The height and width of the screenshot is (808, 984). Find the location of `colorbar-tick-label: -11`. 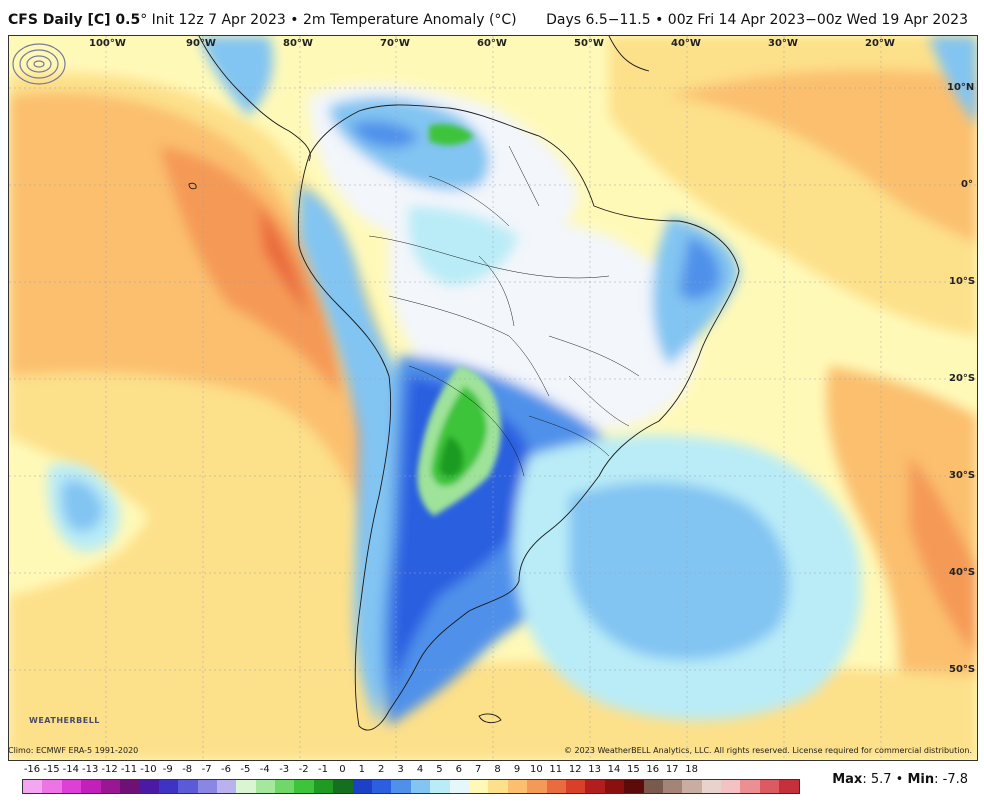

colorbar-tick-label: -11 is located at coordinates (129, 769).